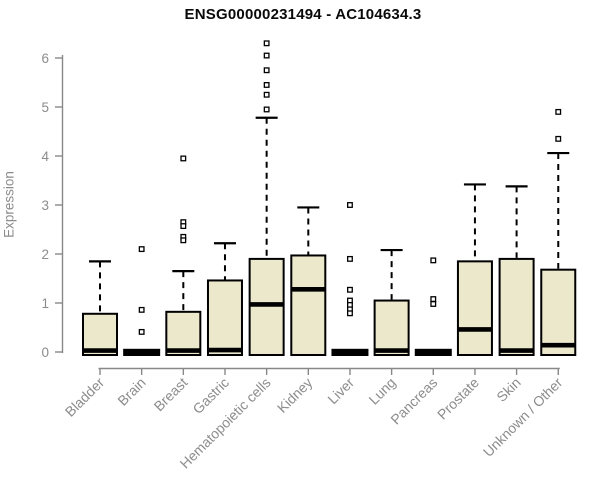 The image size is (600, 500). What do you see at coordinates (558, 232) in the screenshot?
I see `box-group-unknown-other` at bounding box center [558, 232].